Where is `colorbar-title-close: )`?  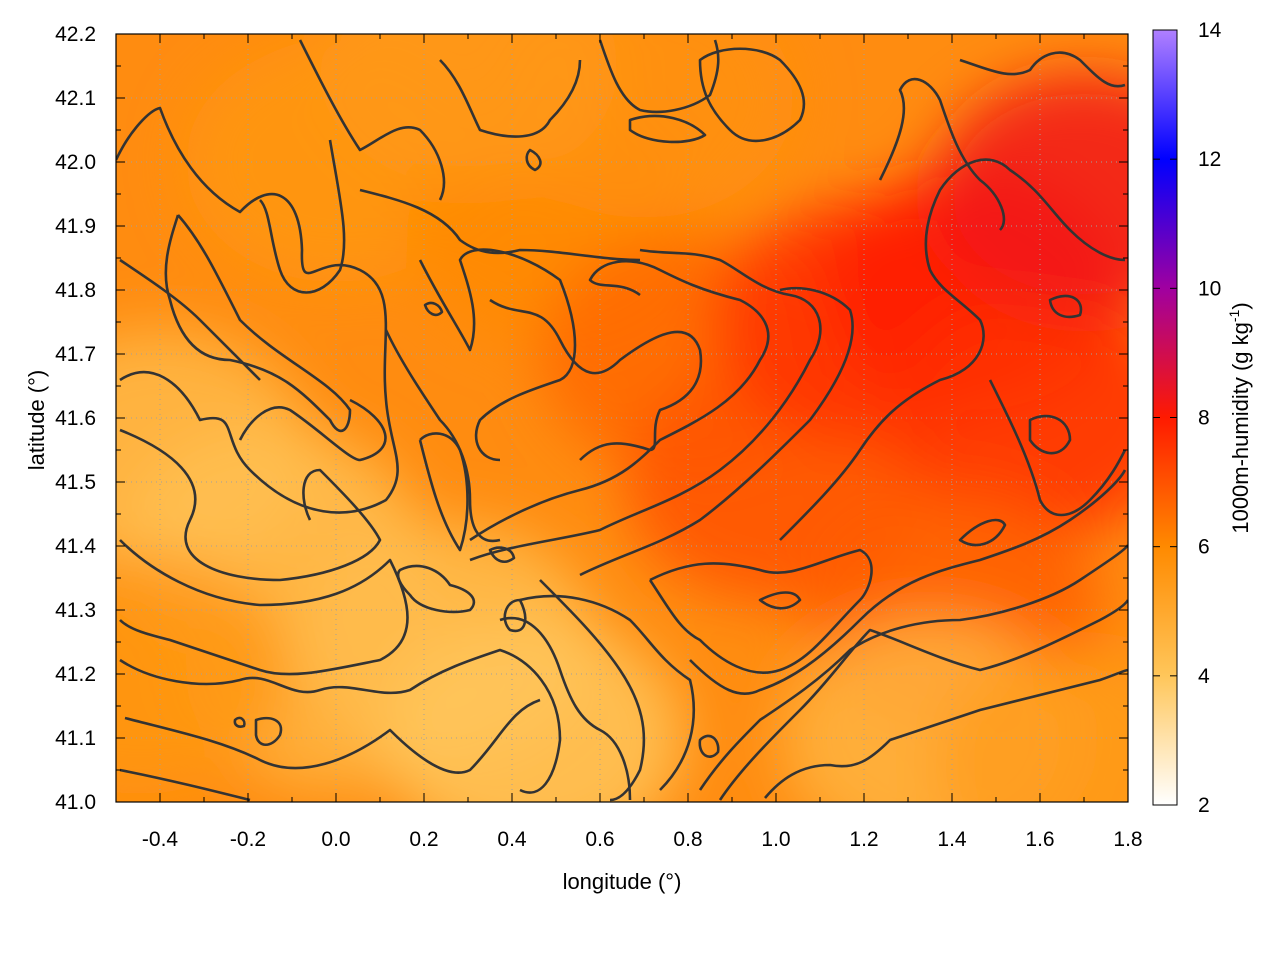
colorbar-title-close: ) is located at coordinates (1240, 305).